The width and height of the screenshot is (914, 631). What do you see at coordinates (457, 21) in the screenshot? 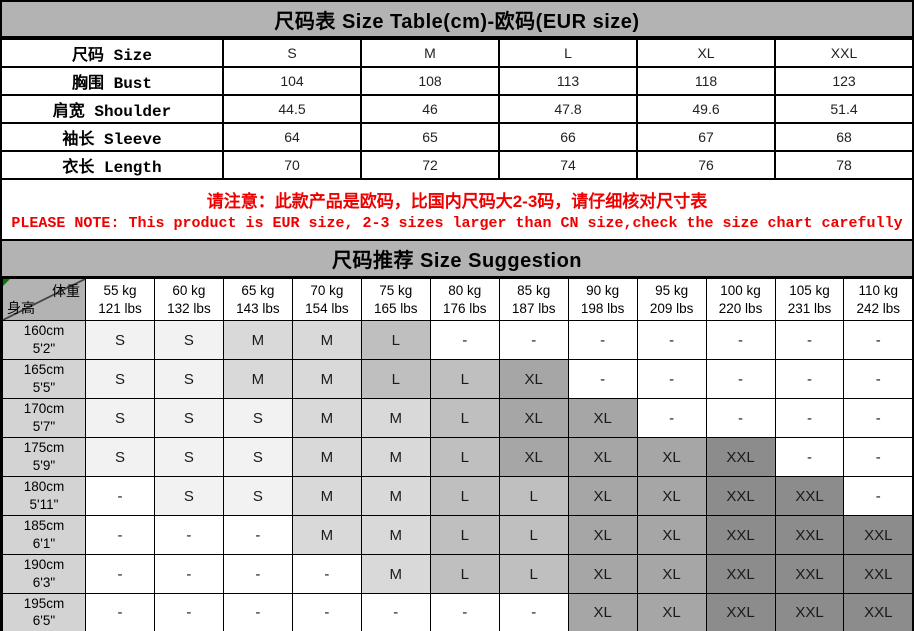
I see `size-table-title-text: 尺码表 Size Table(cm)-欧码(EUR size)` at bounding box center [457, 21].